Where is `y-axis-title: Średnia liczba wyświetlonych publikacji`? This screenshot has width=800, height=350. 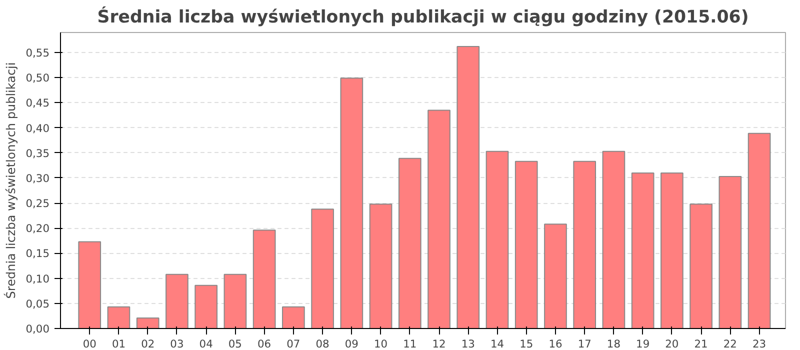 y-axis-title: Średnia liczba wyświetlonych publikacji is located at coordinates (10, 180).